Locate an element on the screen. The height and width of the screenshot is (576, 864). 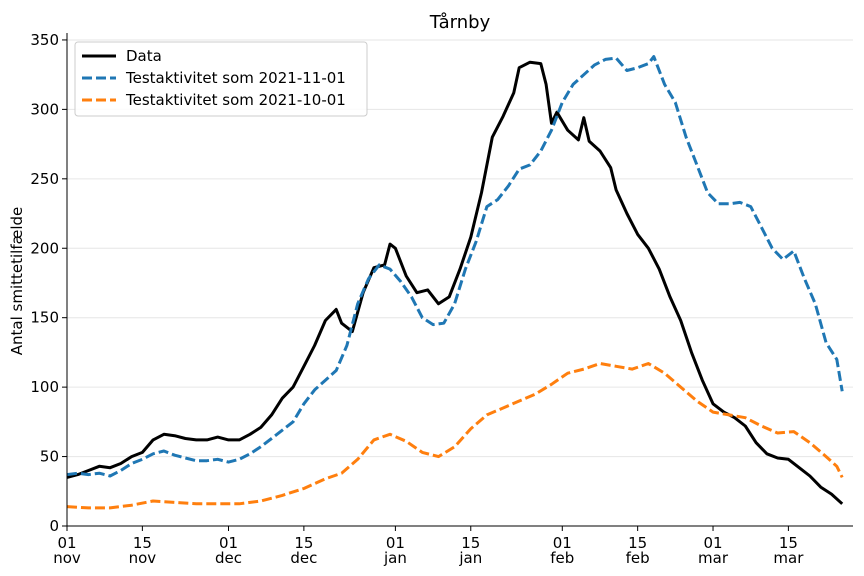
y-ticks: 0 50 100 150 200 250 300 350 is located at coordinates (48, 283).